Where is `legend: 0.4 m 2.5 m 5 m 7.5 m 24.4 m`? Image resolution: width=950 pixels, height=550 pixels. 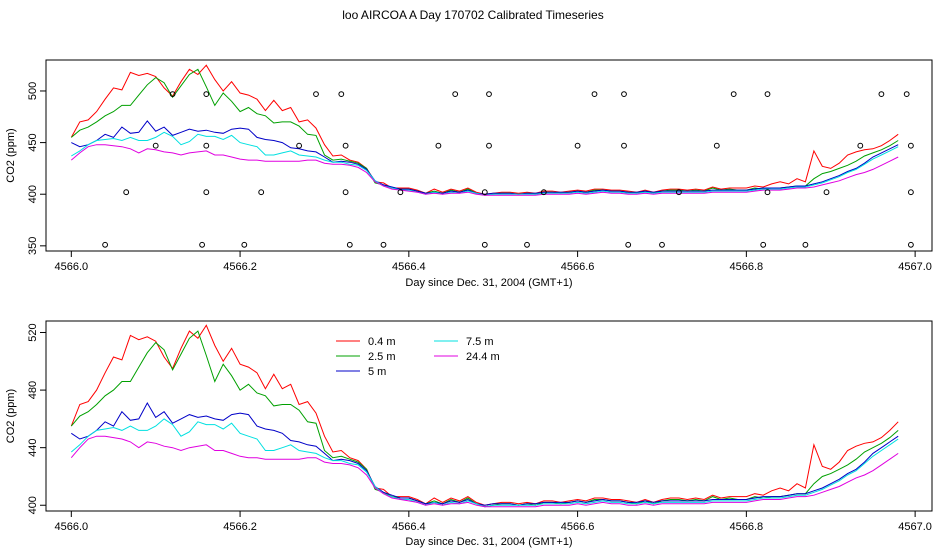
legend: 0.4 m 2.5 m 5 m 7.5 m 24.4 m is located at coordinates (418, 357).